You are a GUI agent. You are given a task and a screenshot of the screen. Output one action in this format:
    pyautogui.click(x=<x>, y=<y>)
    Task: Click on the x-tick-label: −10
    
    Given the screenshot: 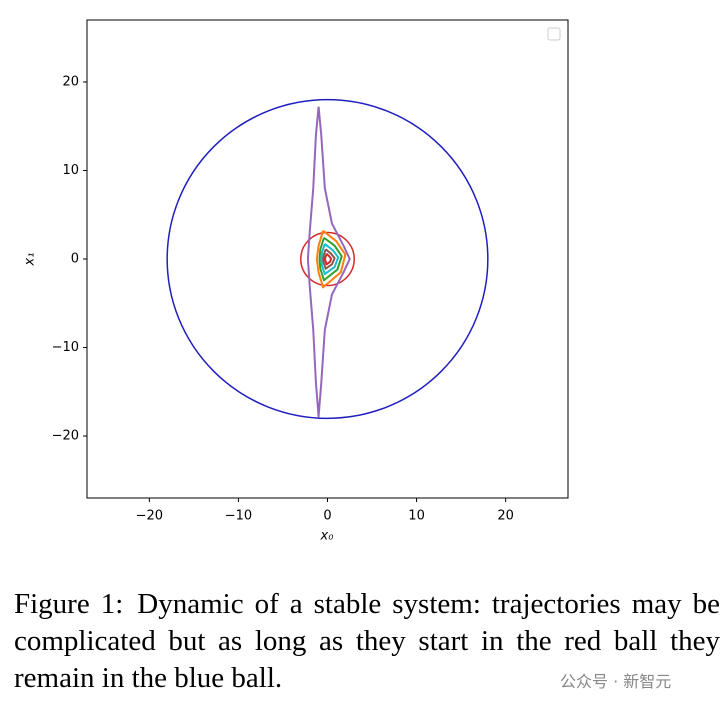 What is the action you would take?
    pyautogui.click(x=238, y=516)
    